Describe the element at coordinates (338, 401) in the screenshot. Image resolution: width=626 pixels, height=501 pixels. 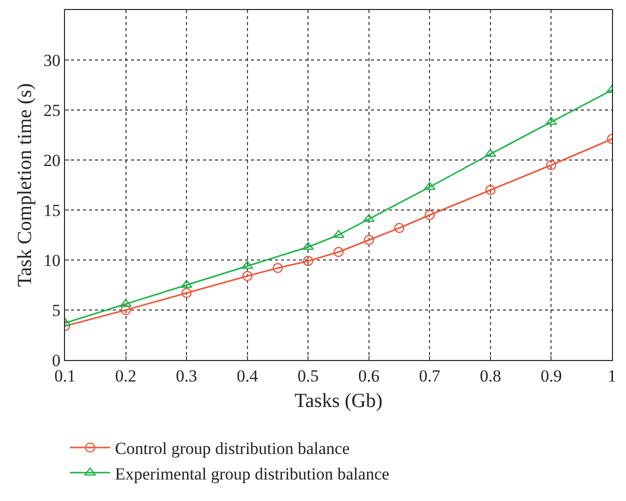
I see `x-axis-title: Tasks (Gb)` at that location.